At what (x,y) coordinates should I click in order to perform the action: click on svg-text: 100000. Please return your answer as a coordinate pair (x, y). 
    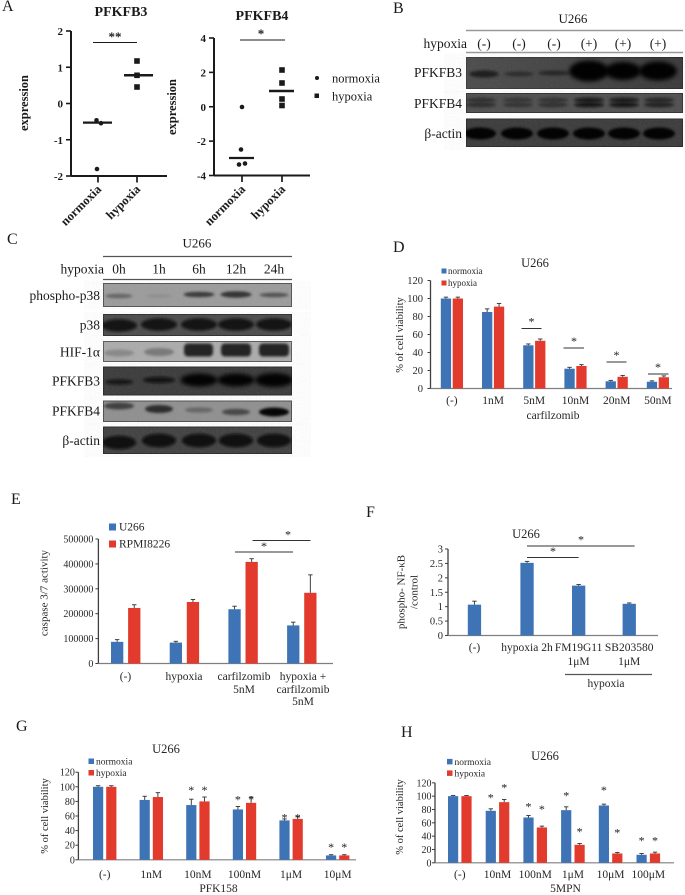
    Looking at the image, I should click on (78, 639).